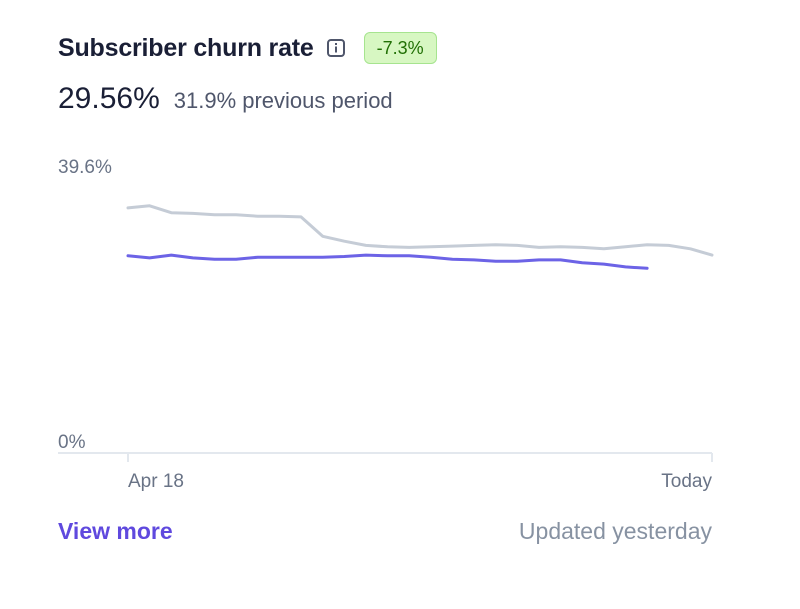 The image size is (800, 609). Describe the element at coordinates (400, 48) in the screenshot. I see `change-badge: -7.3%` at that location.